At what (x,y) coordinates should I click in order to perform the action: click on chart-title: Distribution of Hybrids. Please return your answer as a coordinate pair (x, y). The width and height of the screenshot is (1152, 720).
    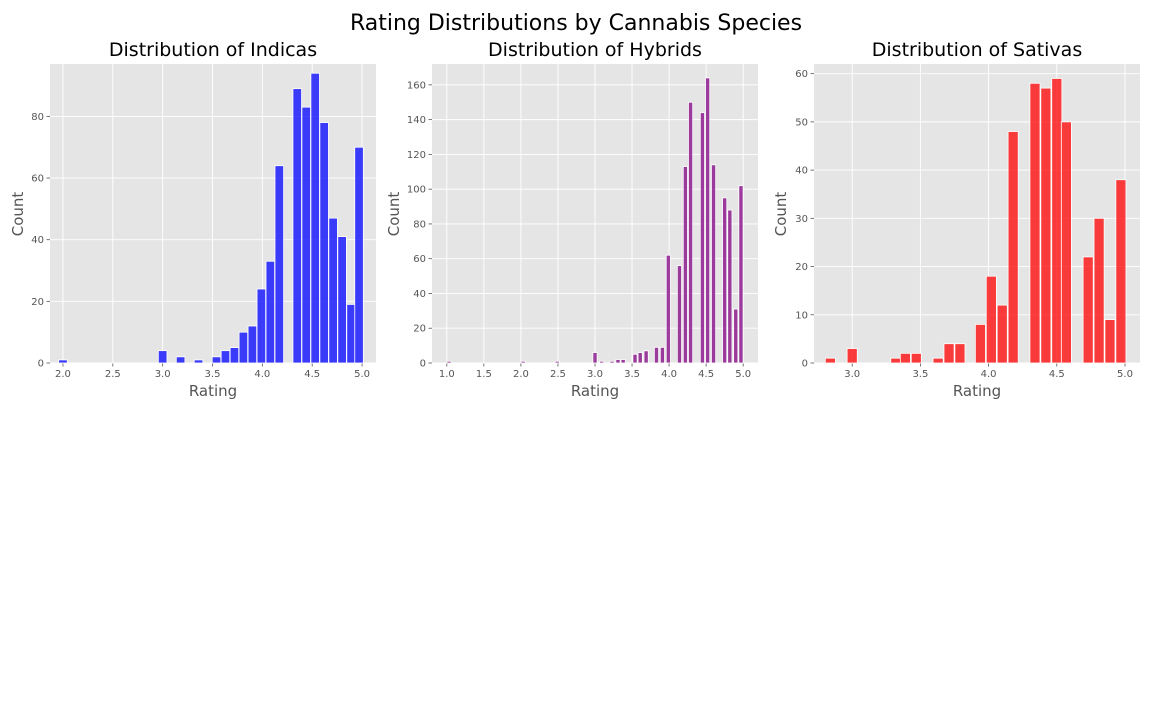
    Looking at the image, I should click on (595, 50).